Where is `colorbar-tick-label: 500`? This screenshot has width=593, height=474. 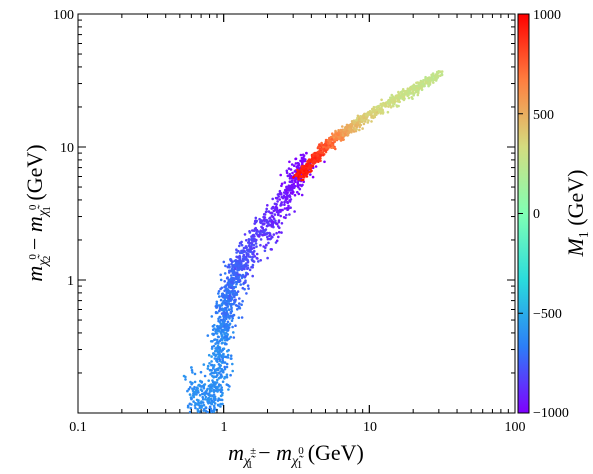 colorbar-tick-label: 500 is located at coordinates (543, 115).